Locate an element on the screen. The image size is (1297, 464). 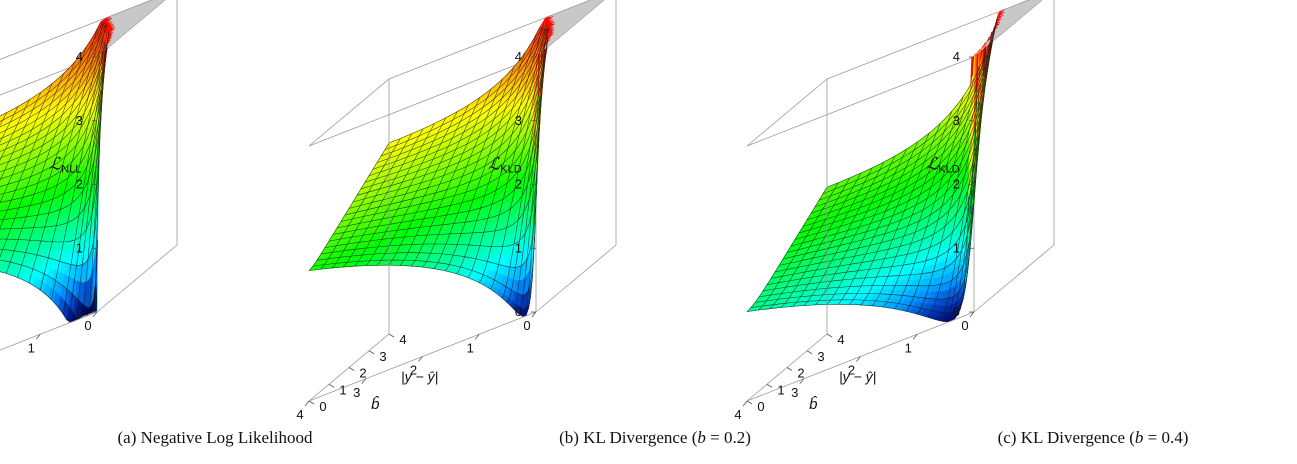
front-edges is located at coordinates (89, 175).